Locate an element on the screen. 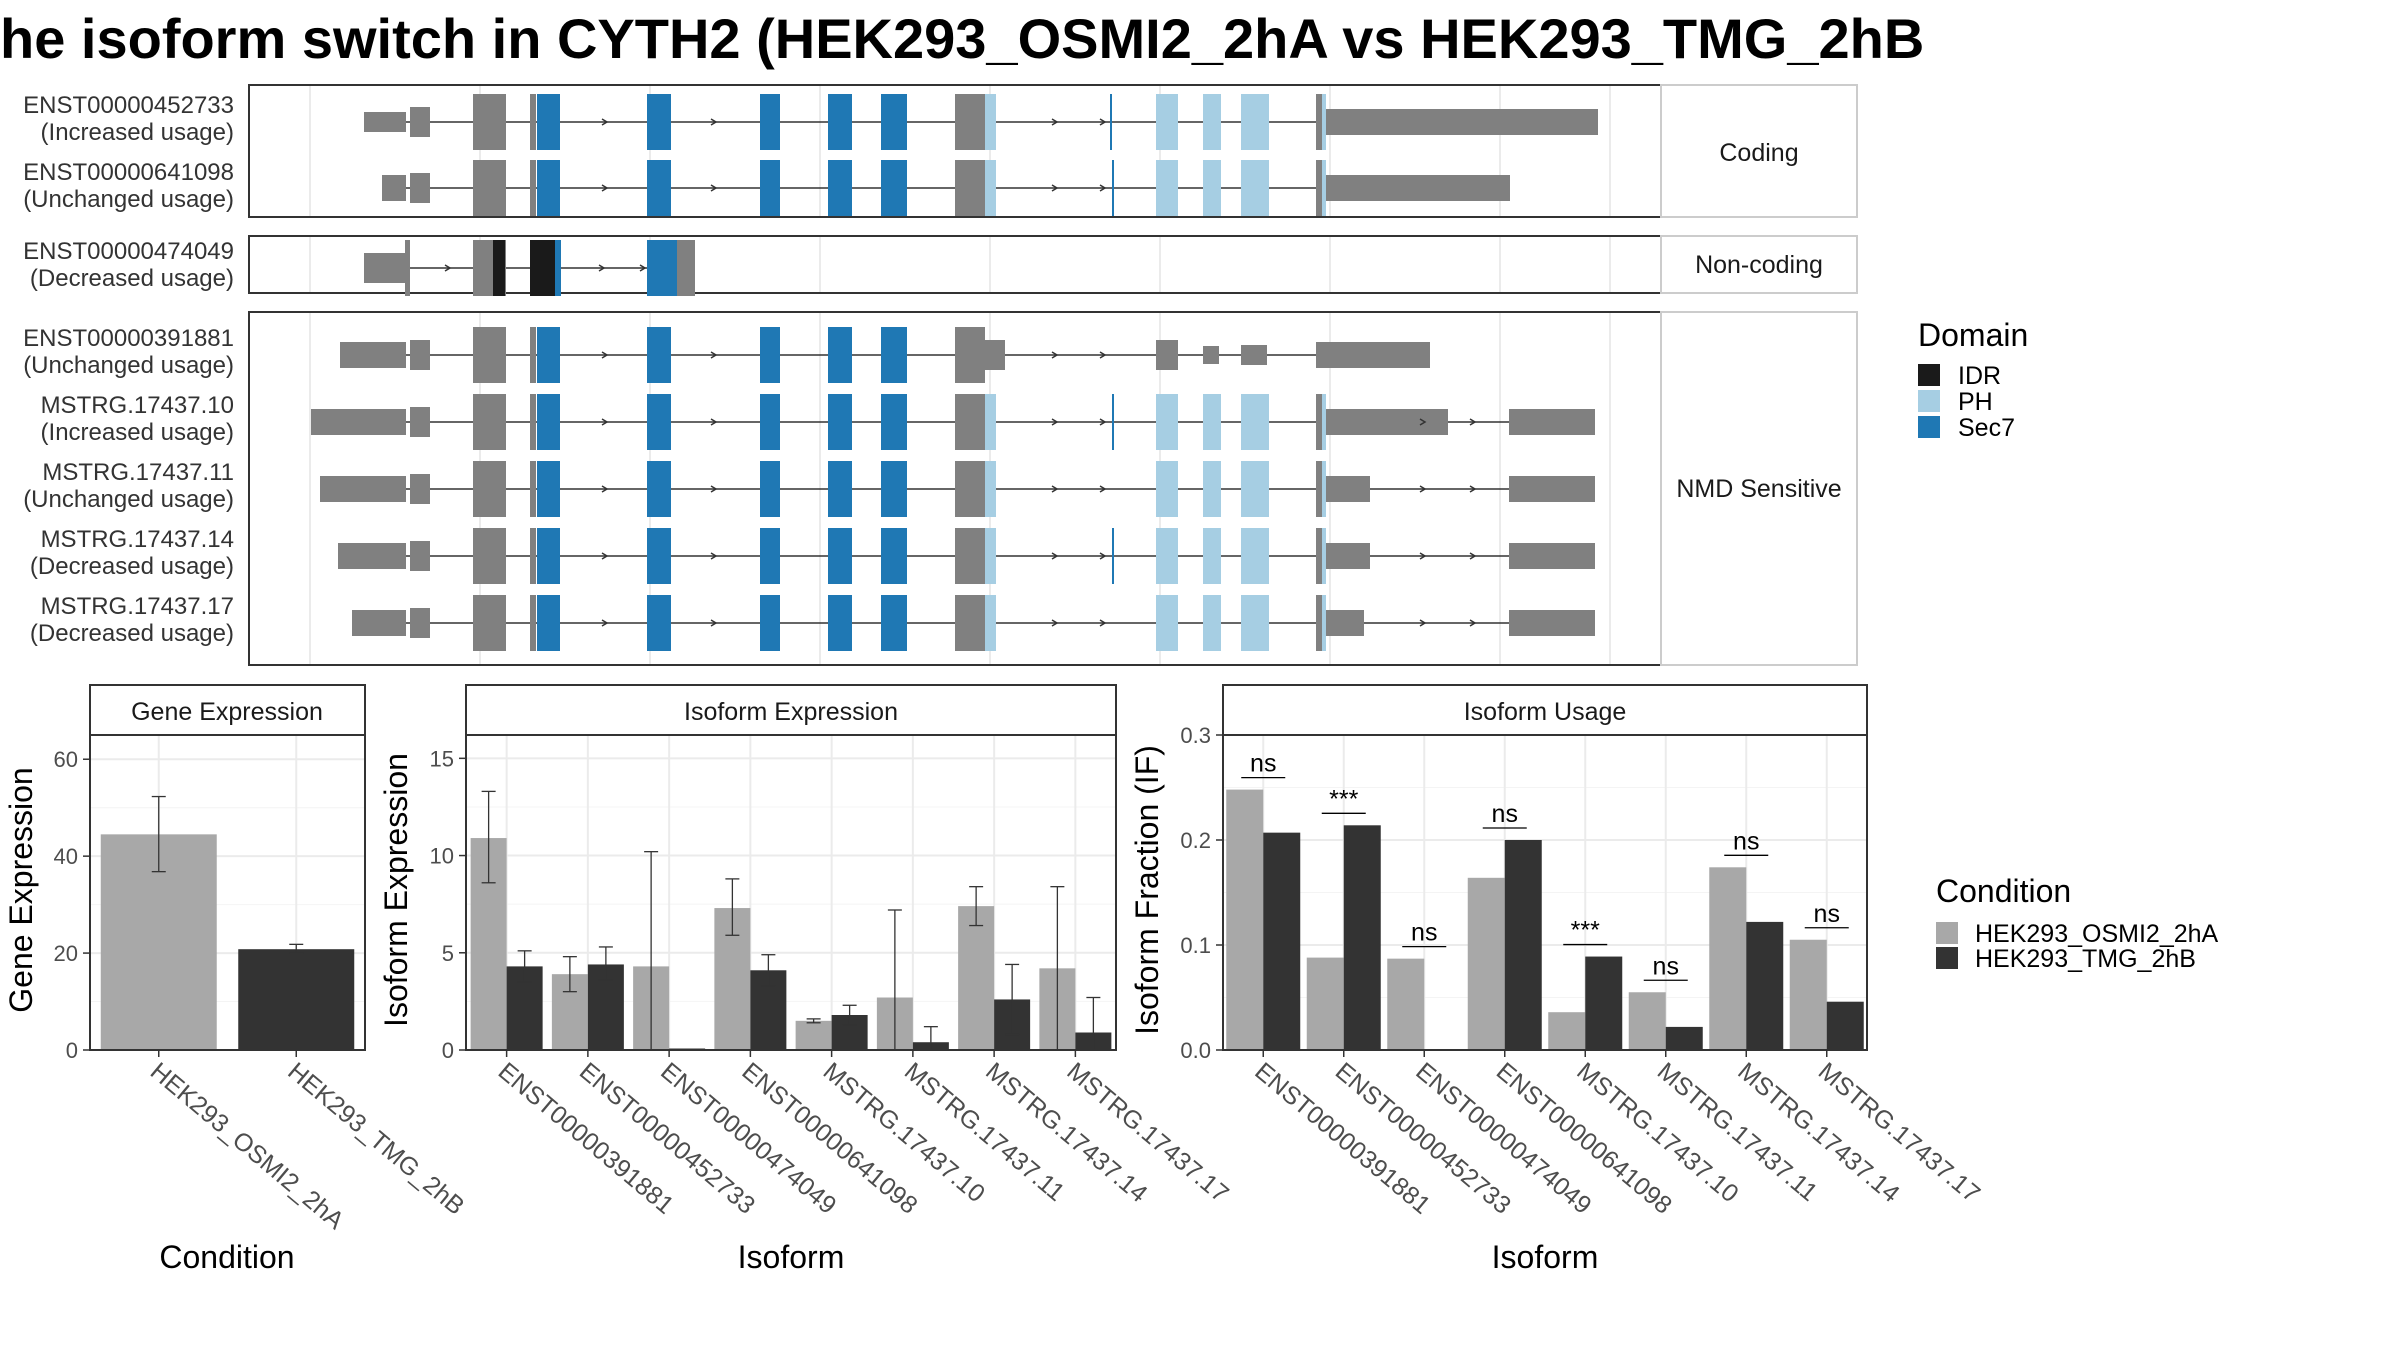 The height and width of the screenshot is (1350, 2400). panel-border is located at coordinates (227, 892).